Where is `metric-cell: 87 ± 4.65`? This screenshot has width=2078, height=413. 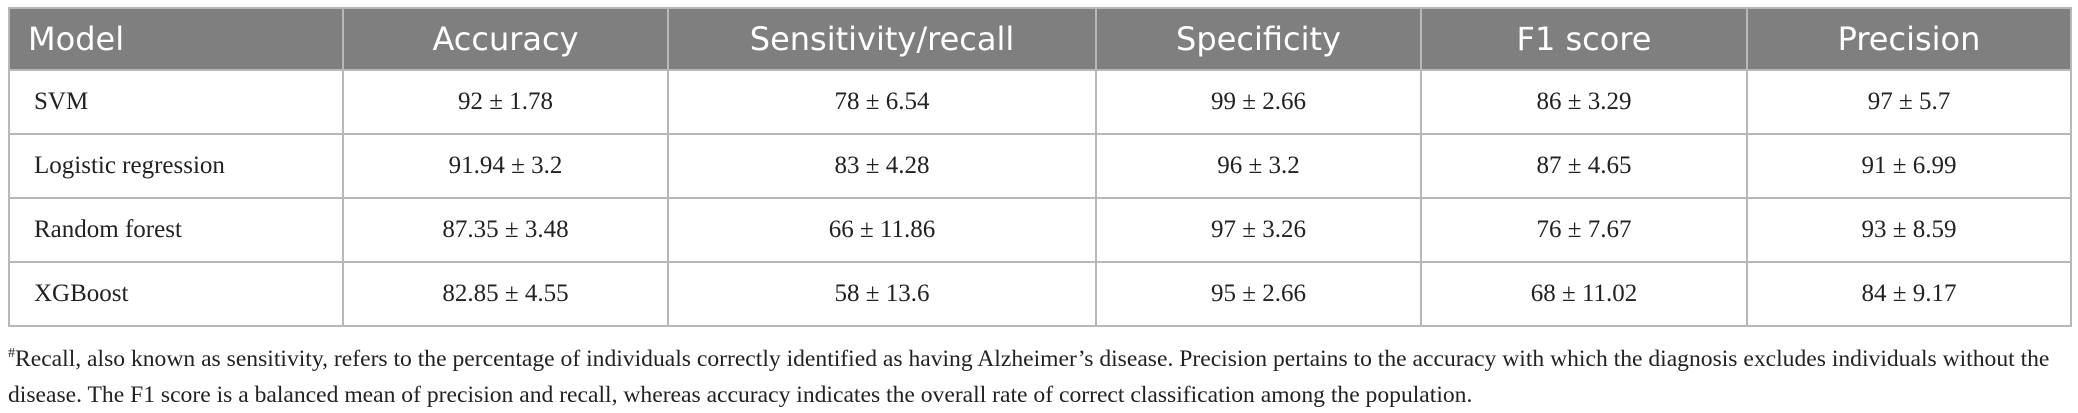 metric-cell: 87 ± 4.65 is located at coordinates (1584, 166).